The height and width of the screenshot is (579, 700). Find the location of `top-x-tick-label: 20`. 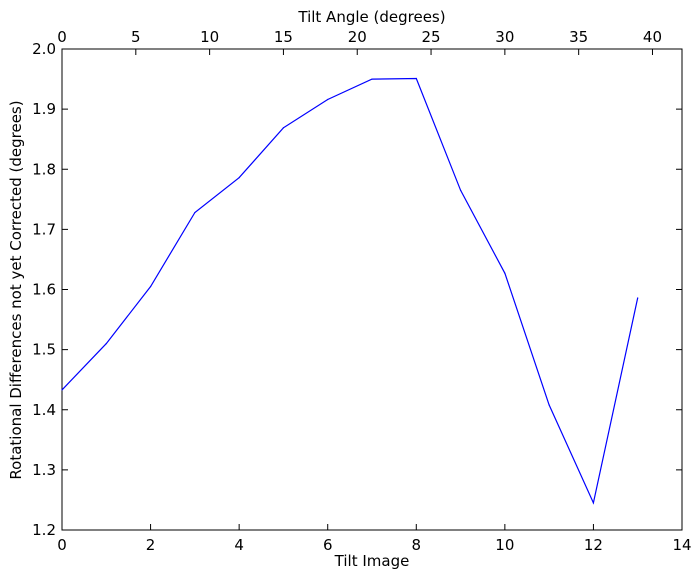

top-x-tick-label: 20 is located at coordinates (357, 37).